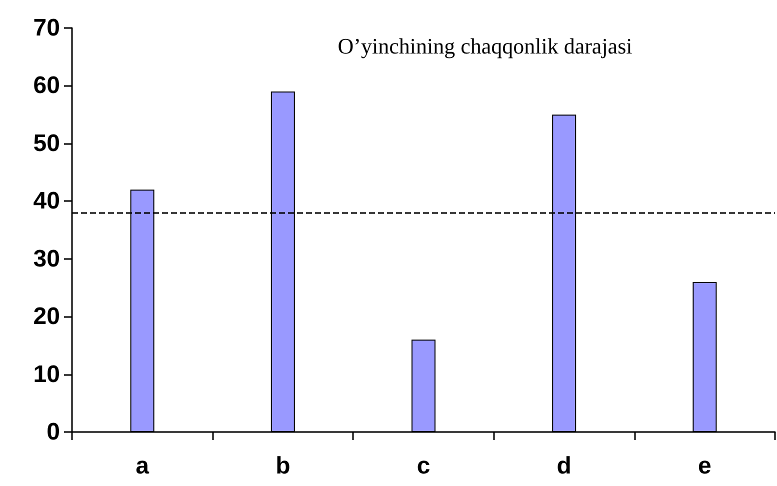 The width and height of the screenshot is (777, 486). What do you see at coordinates (53, 432) in the screenshot?
I see `y-tick-label: 0` at bounding box center [53, 432].